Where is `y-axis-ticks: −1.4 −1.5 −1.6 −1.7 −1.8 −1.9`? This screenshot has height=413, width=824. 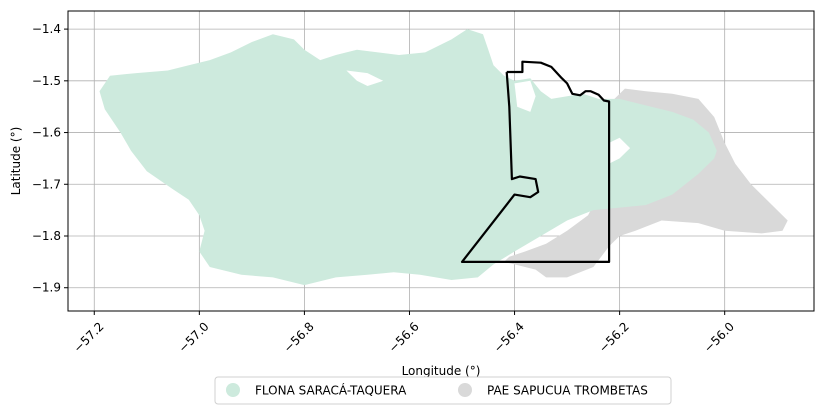
y-axis-ticks: −1.4 −1.5 −1.6 −1.7 −1.8 −1.9 is located at coordinates (50, 158).